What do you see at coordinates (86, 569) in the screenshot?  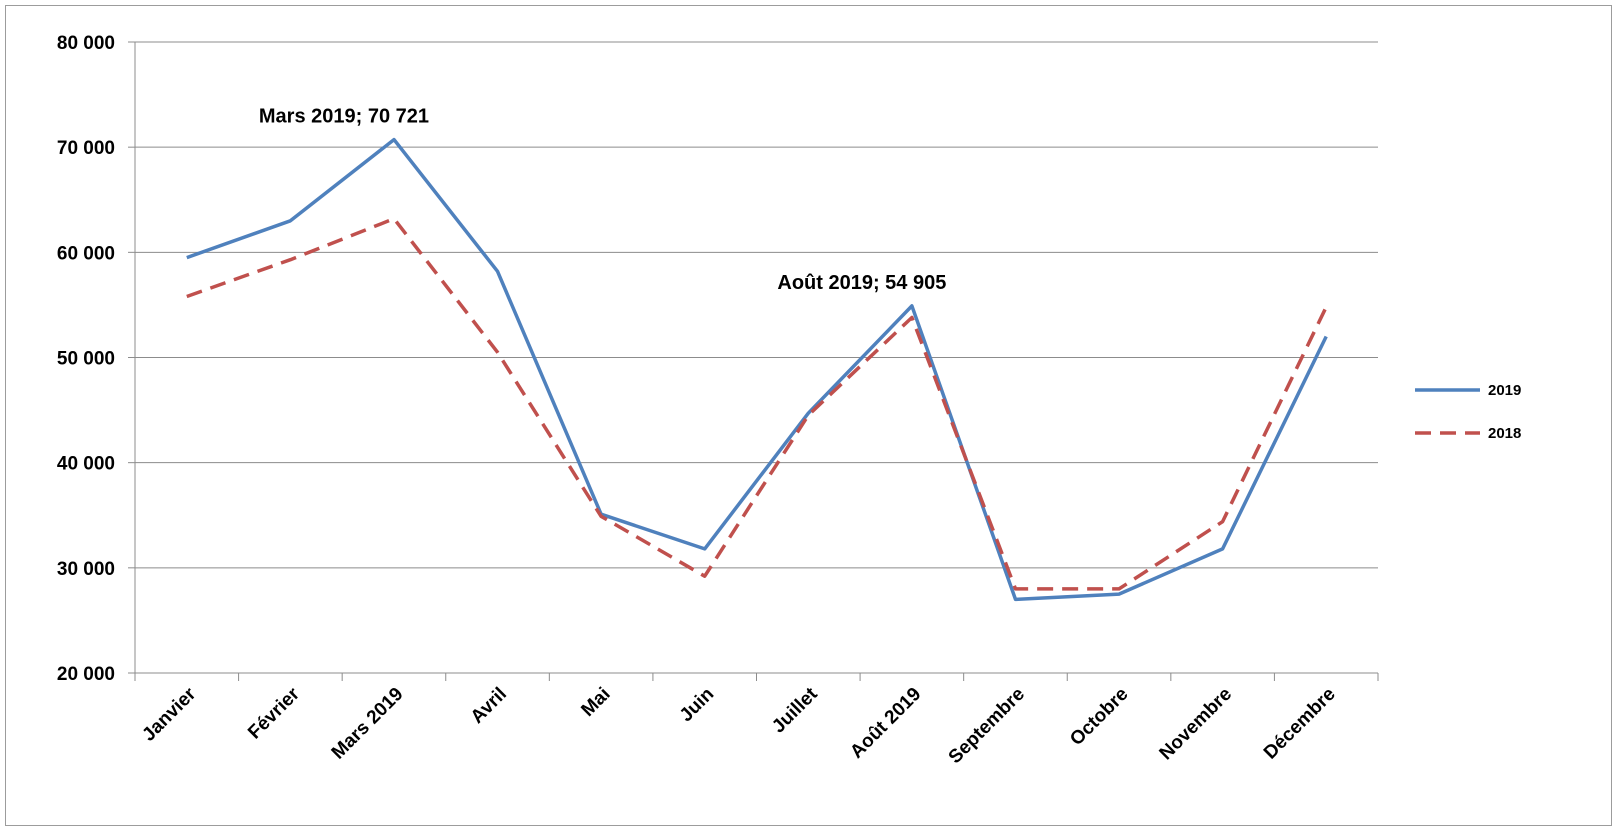 I see `y-tick-label: 30 000` at bounding box center [86, 569].